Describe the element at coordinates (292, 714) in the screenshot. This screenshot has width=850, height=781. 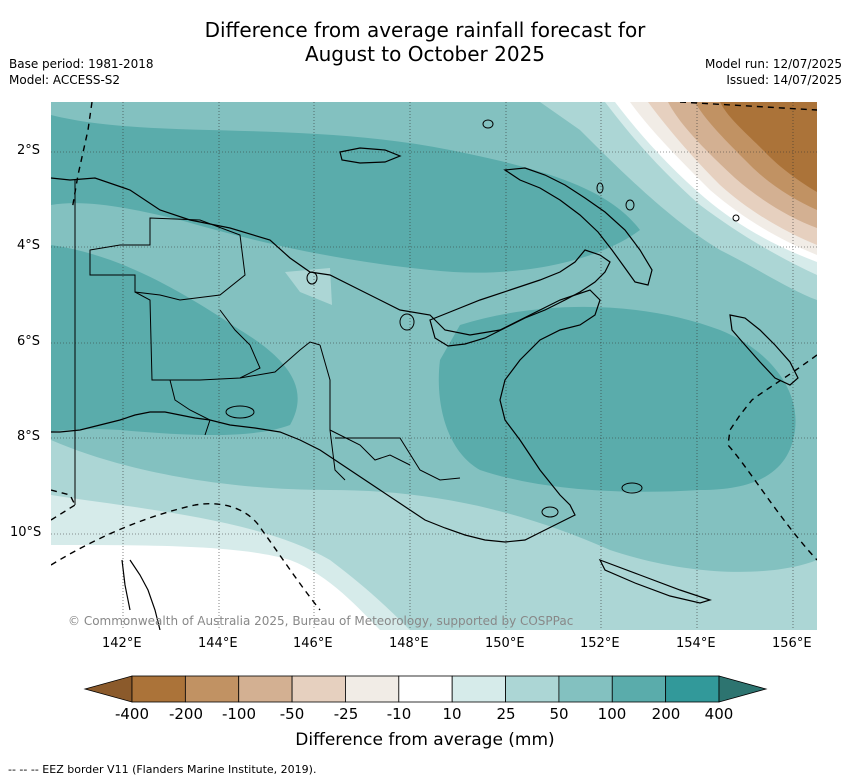
I see `colorbar-tick-label: -50` at that location.